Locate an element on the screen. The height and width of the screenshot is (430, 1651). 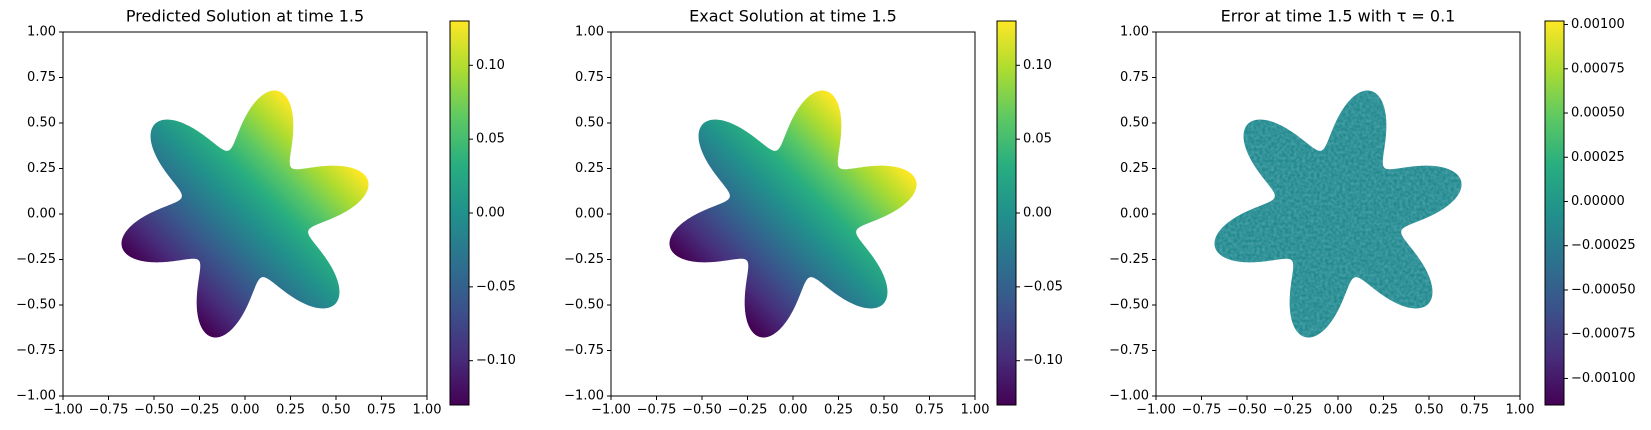
chart-title: Predicted Solution at time 1.5 is located at coordinates (245, 16).